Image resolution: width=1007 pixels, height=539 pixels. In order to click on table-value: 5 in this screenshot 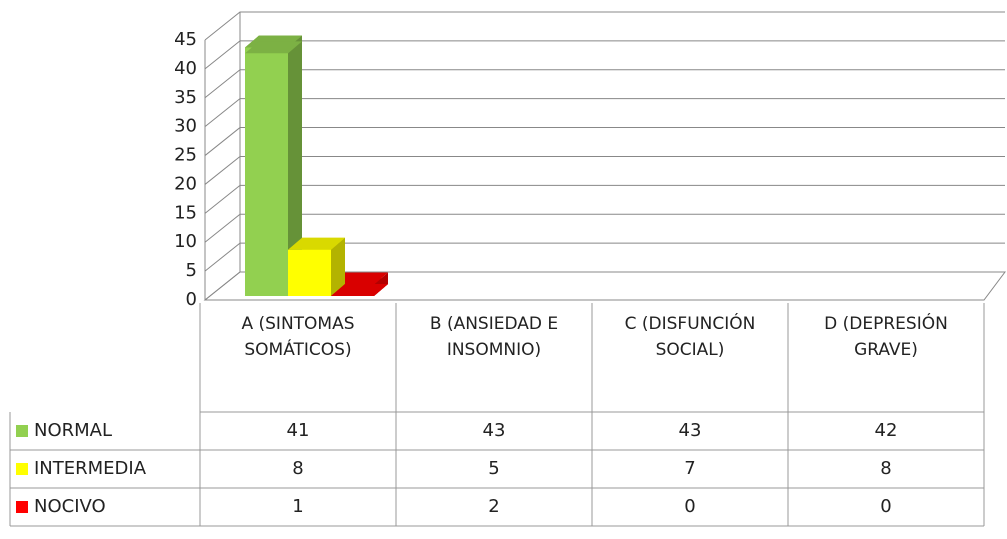, I will do `click(493, 468)`.